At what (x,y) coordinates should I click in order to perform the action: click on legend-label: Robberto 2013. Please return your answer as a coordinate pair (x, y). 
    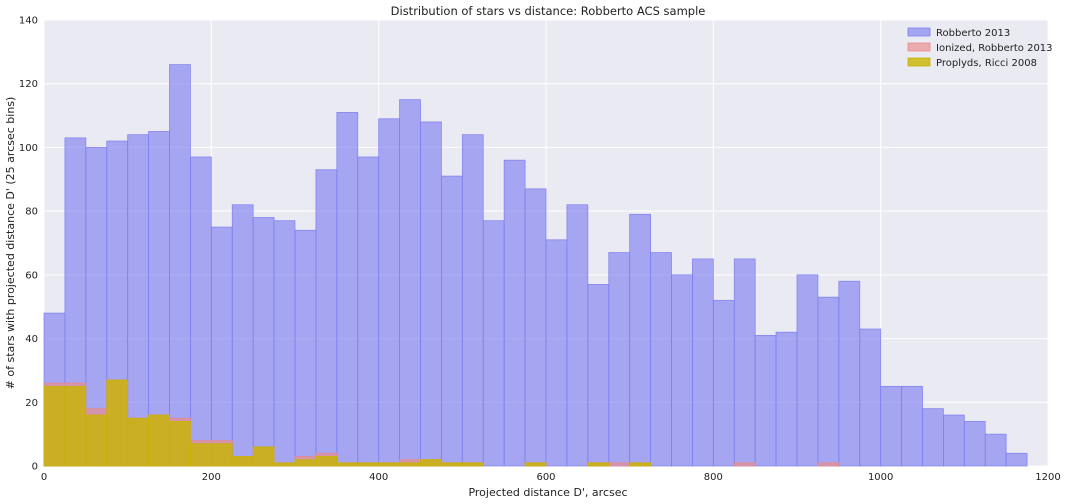
    Looking at the image, I should click on (973, 33).